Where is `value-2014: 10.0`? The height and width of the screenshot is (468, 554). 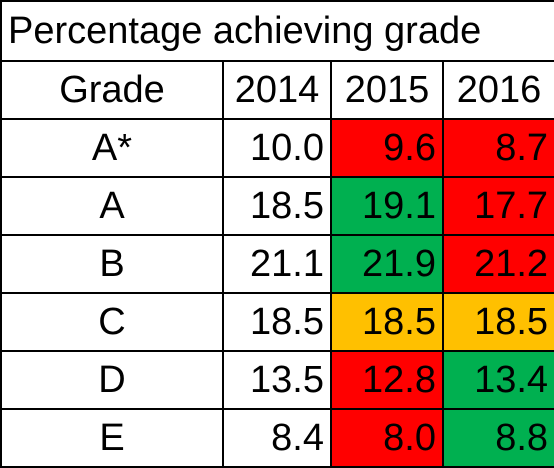 value-2014: 10.0 is located at coordinates (277, 148).